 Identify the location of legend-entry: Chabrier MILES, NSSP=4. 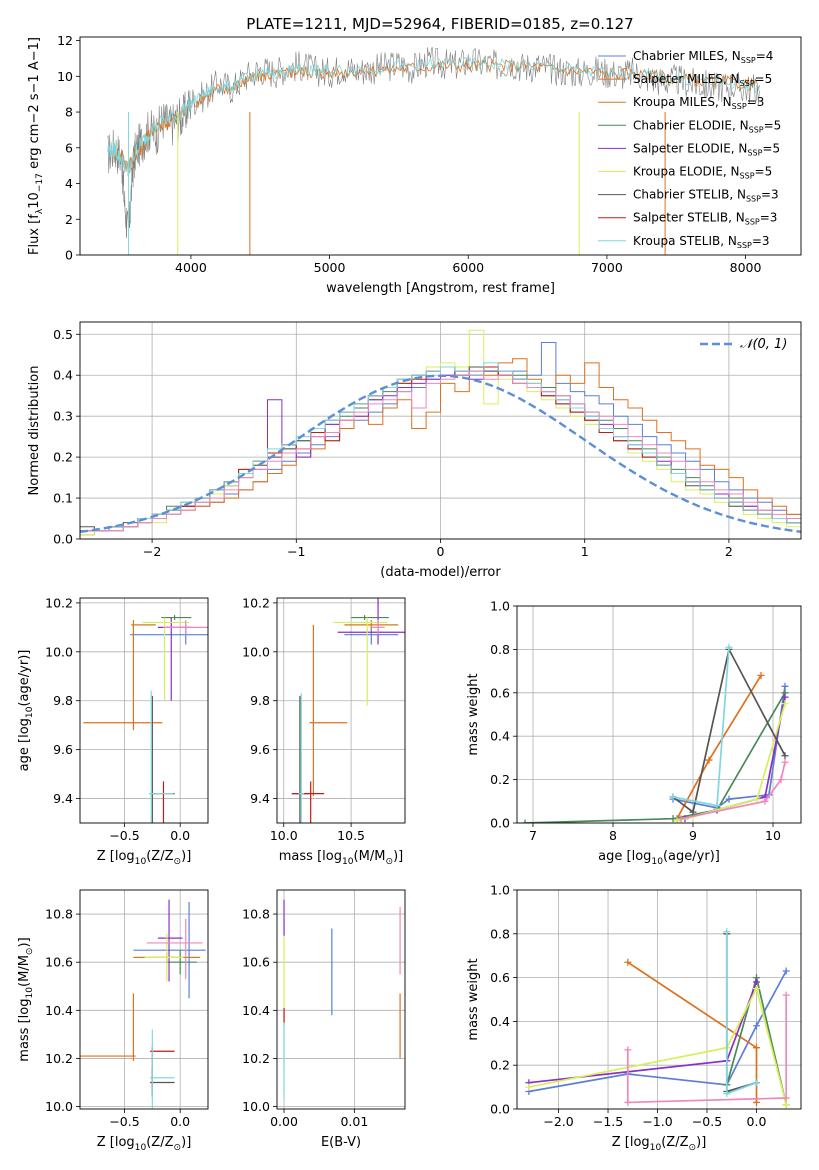
(703, 57).